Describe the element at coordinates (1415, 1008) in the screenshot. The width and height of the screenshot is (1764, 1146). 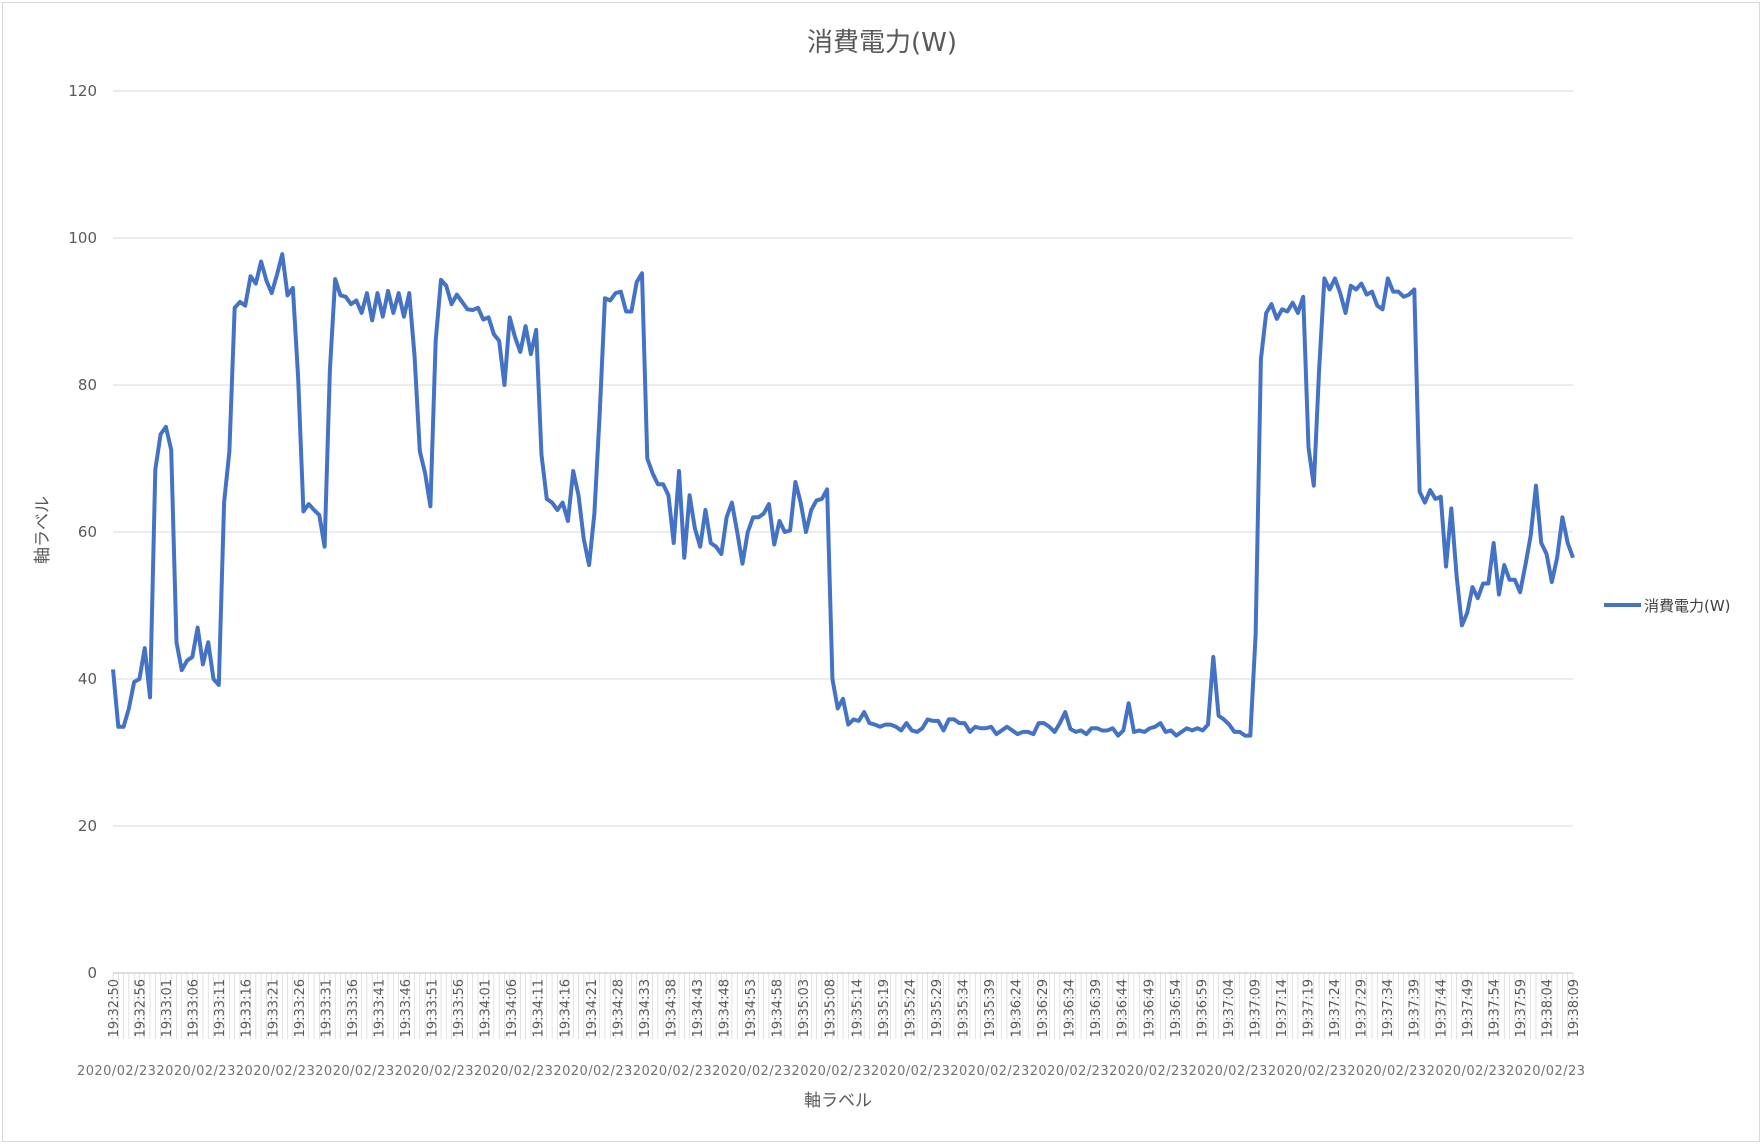
I see `x-tick-label: 19:37:39` at that location.